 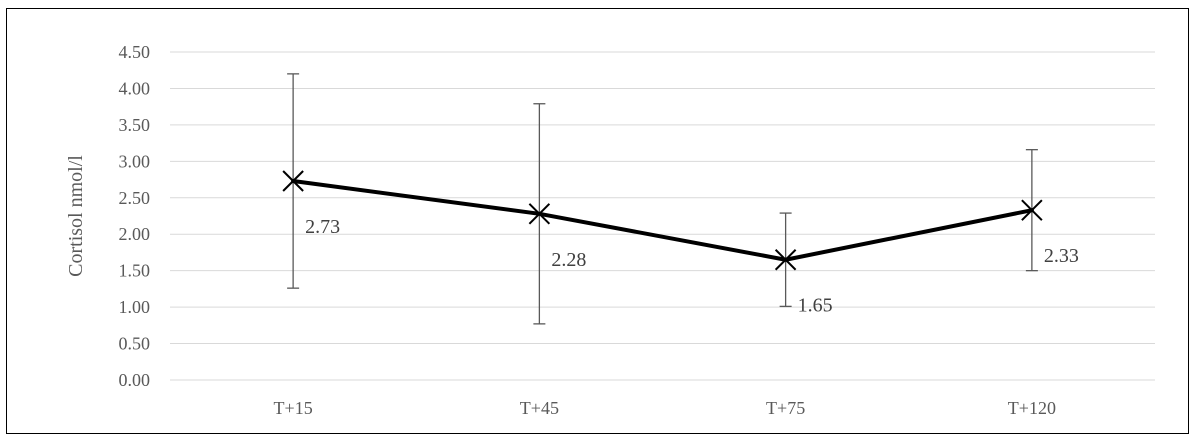 I want to click on y-tick-label: 1.00, so click(x=135, y=307).